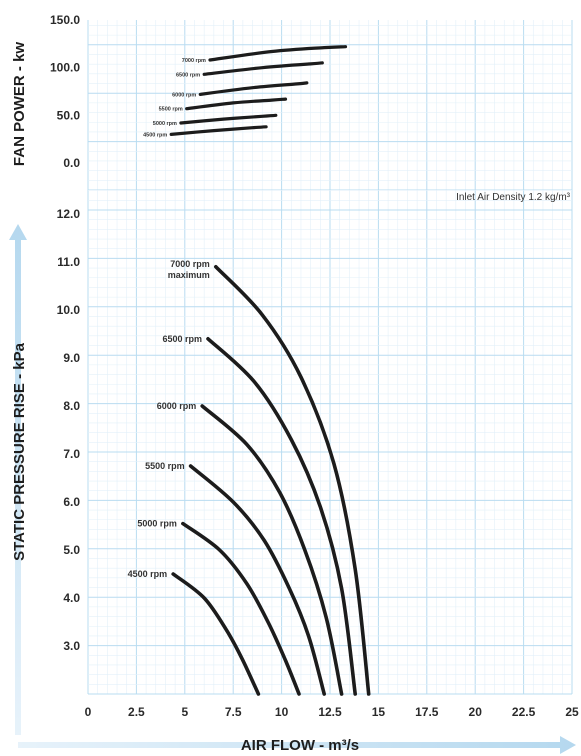  What do you see at coordinates (177, 406) in the screenshot?
I see `static-pressure-series-label: 6000 rpm` at bounding box center [177, 406].